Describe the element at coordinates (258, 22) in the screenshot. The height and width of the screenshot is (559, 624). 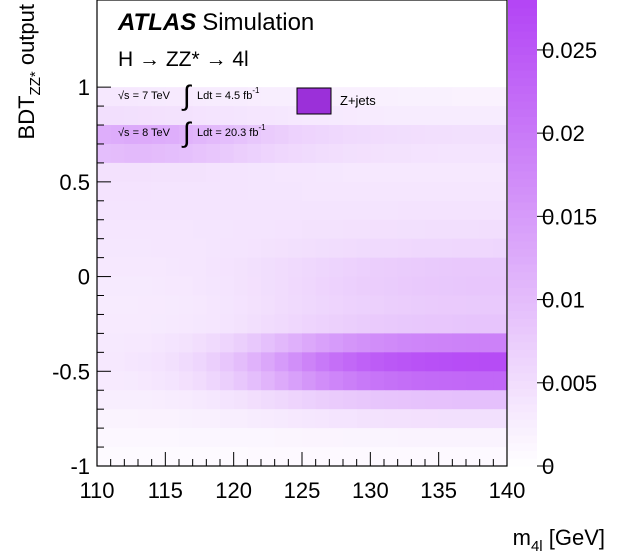
I see `atlas-suffix: Simulation` at that location.